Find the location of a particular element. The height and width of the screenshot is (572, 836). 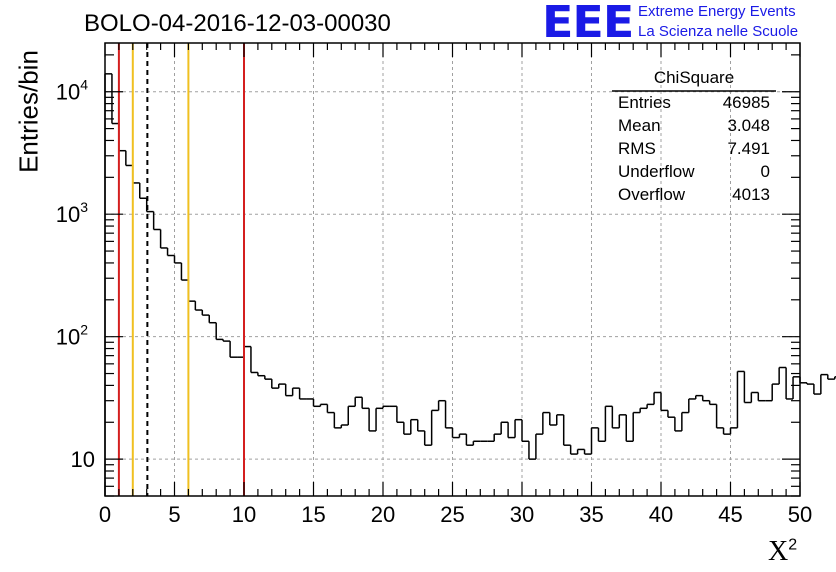

stats-value: 4013 is located at coordinates (751, 194).